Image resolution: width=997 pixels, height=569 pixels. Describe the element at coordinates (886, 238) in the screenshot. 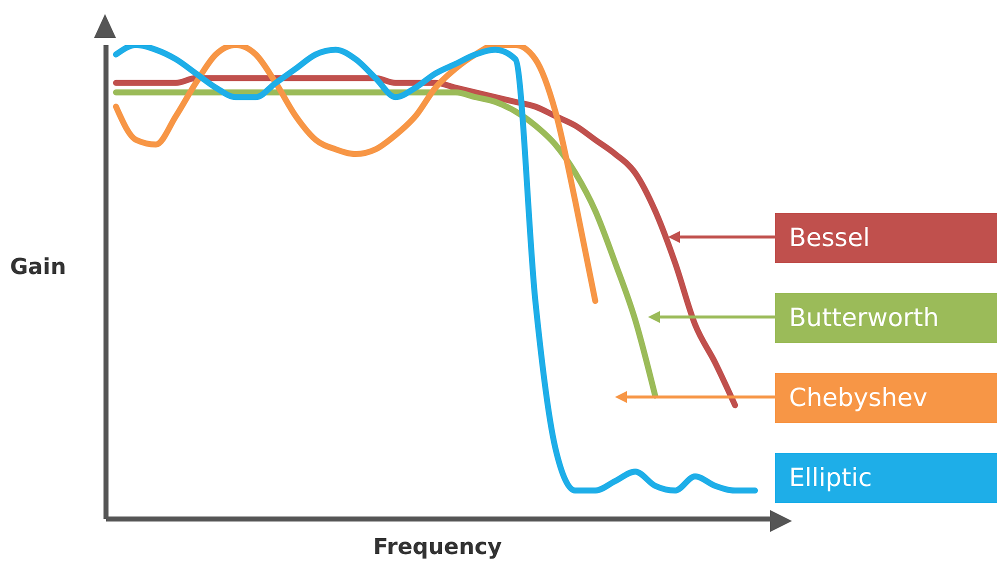

I see `legend-label: Bessel` at that location.